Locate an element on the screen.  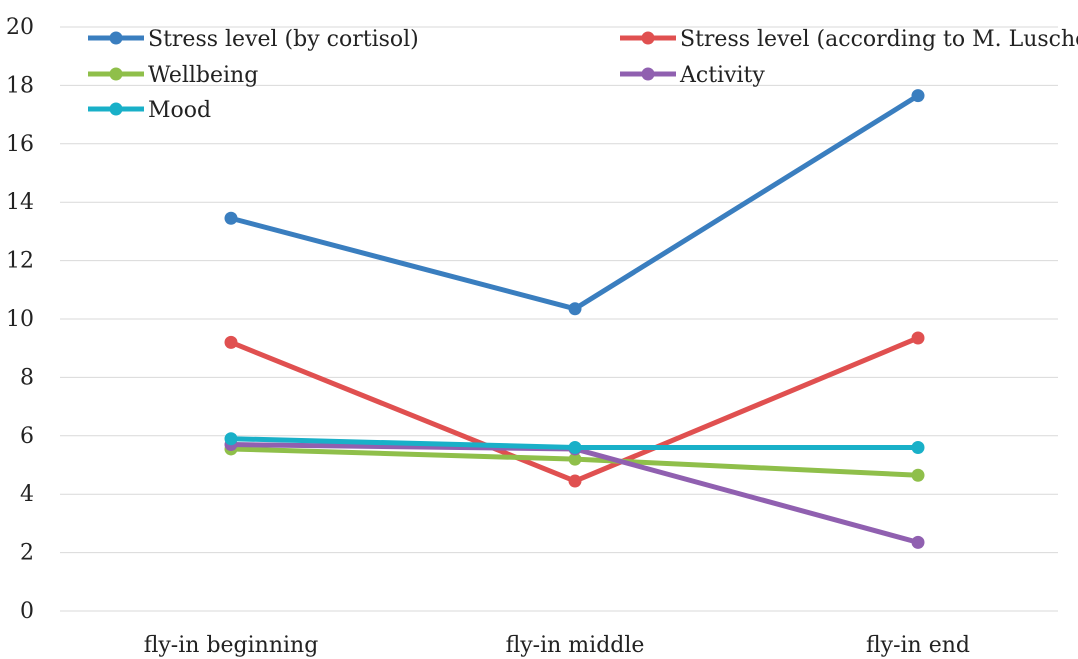
y-tick-label: 8 is located at coordinates (27, 377).